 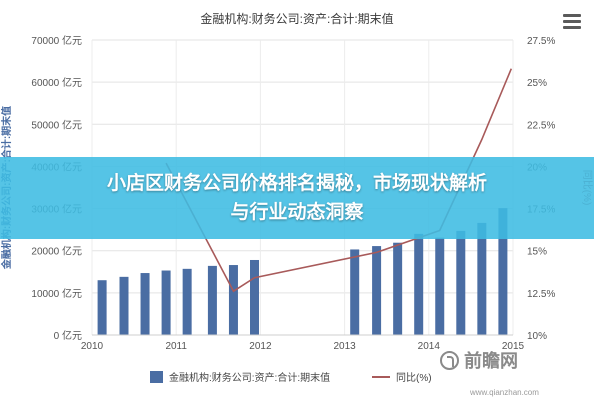 I want to click on watermark-logo-icon, so click(x=449, y=360).